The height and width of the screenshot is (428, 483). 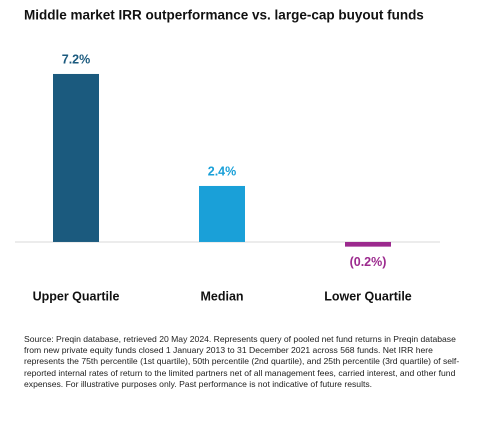 I want to click on x-tick-label: Upper Quartile, so click(x=76, y=296).